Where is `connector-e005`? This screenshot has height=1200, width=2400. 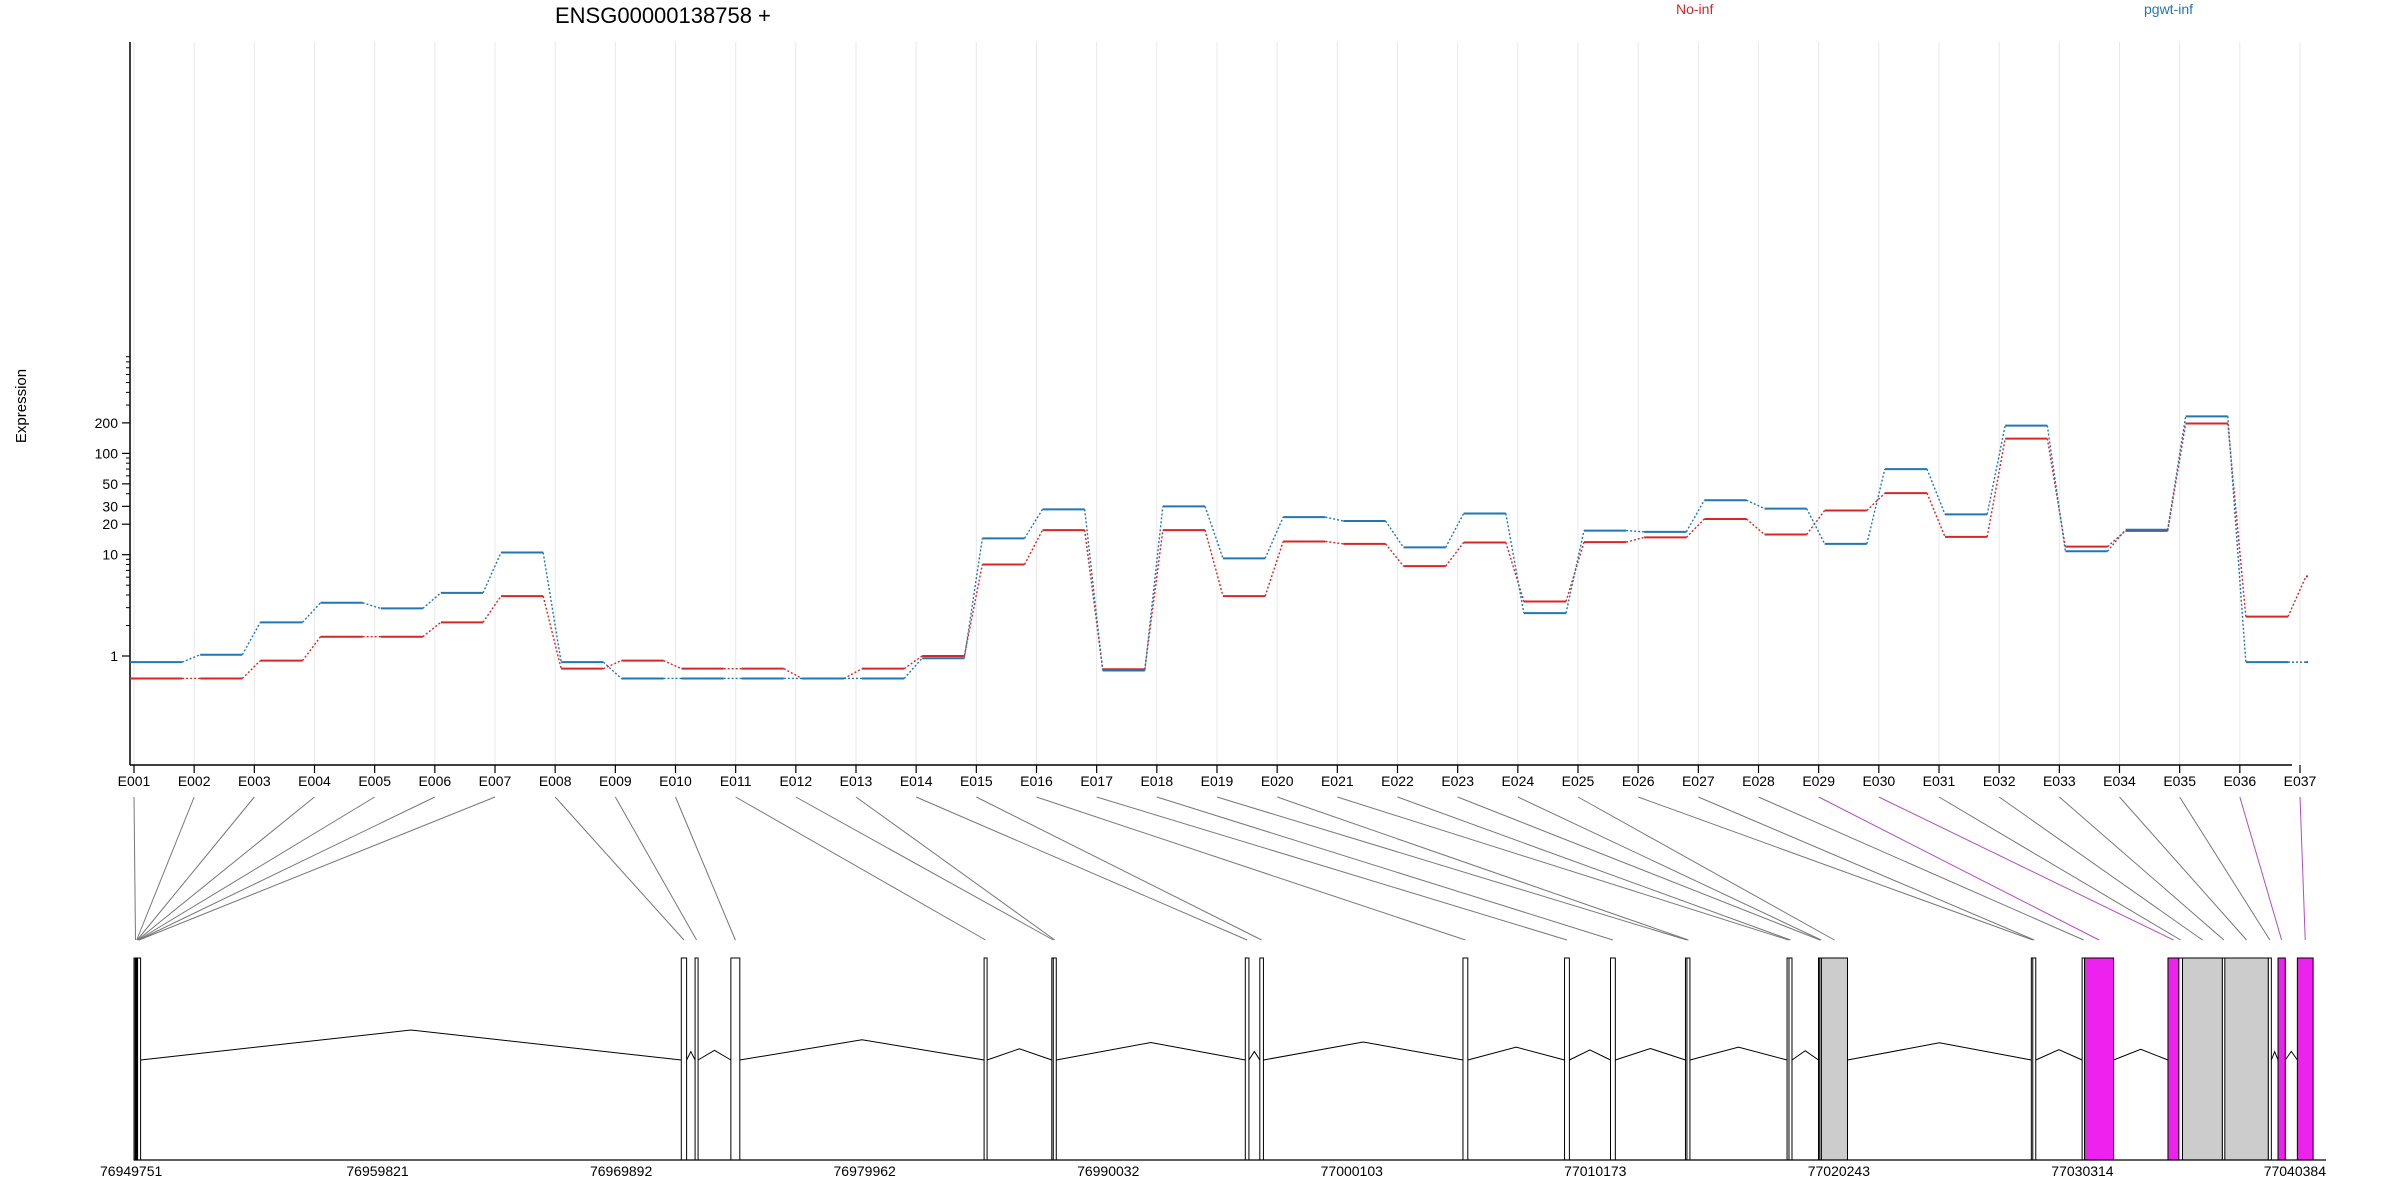 connector-e005 is located at coordinates (256, 868).